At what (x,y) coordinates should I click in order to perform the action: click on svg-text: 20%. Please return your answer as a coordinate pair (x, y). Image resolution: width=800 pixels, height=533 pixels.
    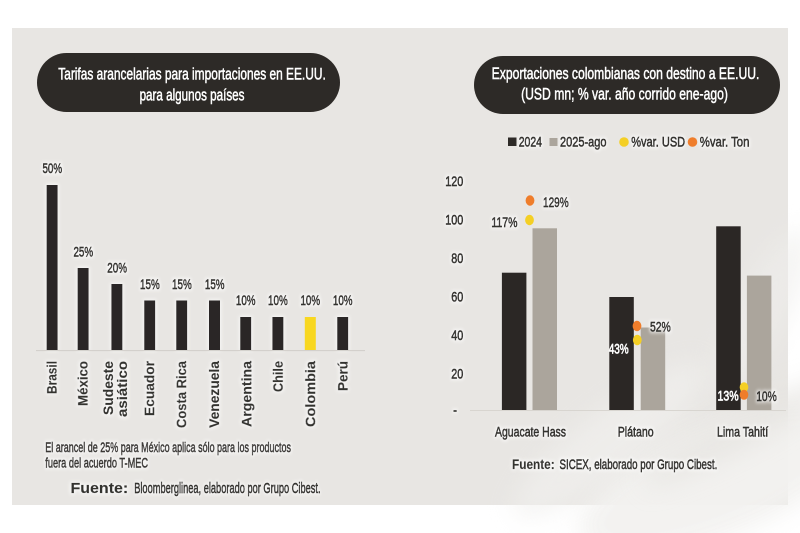
    Looking at the image, I should click on (117, 268).